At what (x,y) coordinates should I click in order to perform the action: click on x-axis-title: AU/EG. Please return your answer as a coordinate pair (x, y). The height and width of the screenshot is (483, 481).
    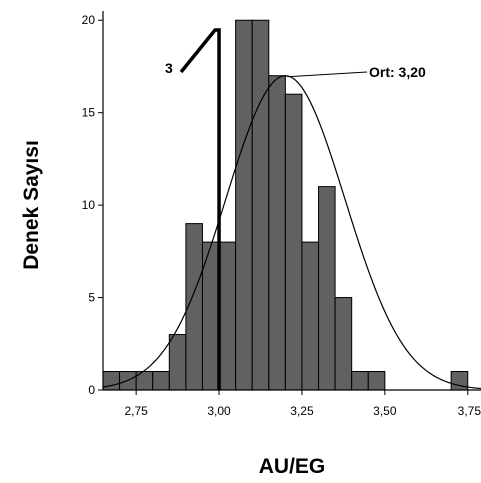
    Looking at the image, I should click on (292, 466).